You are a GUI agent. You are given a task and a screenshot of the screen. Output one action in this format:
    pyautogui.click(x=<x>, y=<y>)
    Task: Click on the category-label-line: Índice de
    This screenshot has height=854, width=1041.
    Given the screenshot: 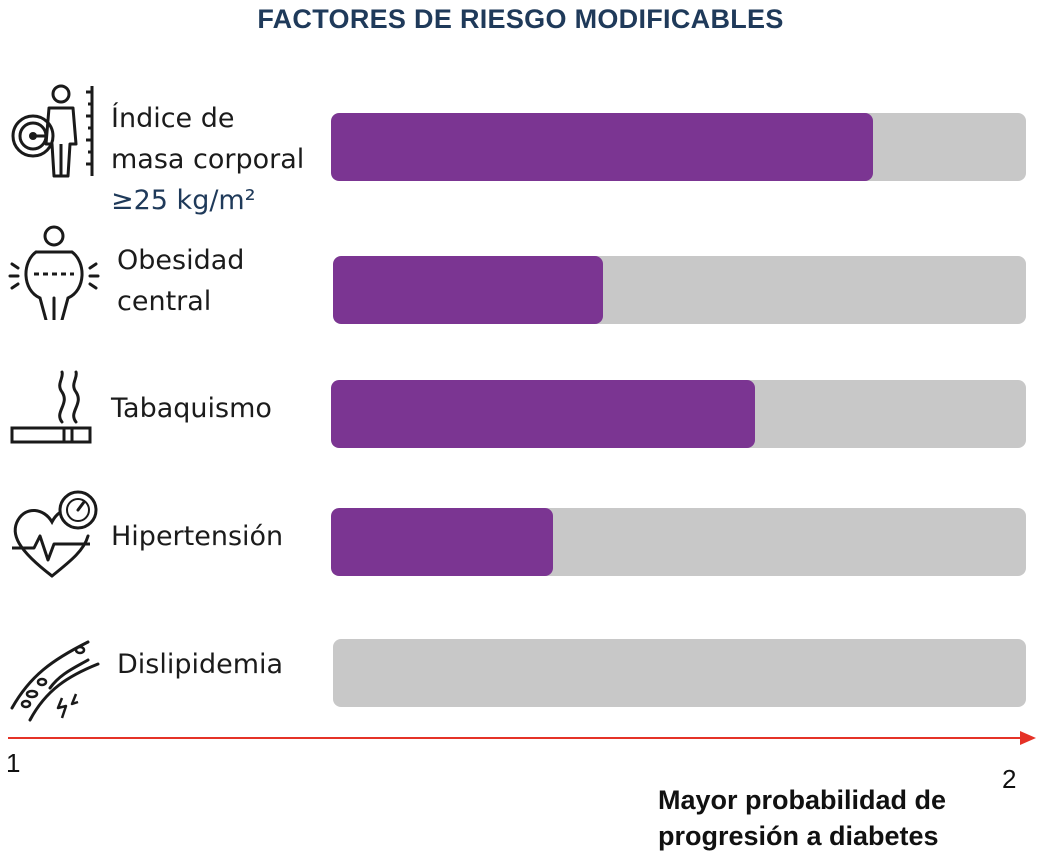 What is the action you would take?
    pyautogui.click(x=173, y=118)
    